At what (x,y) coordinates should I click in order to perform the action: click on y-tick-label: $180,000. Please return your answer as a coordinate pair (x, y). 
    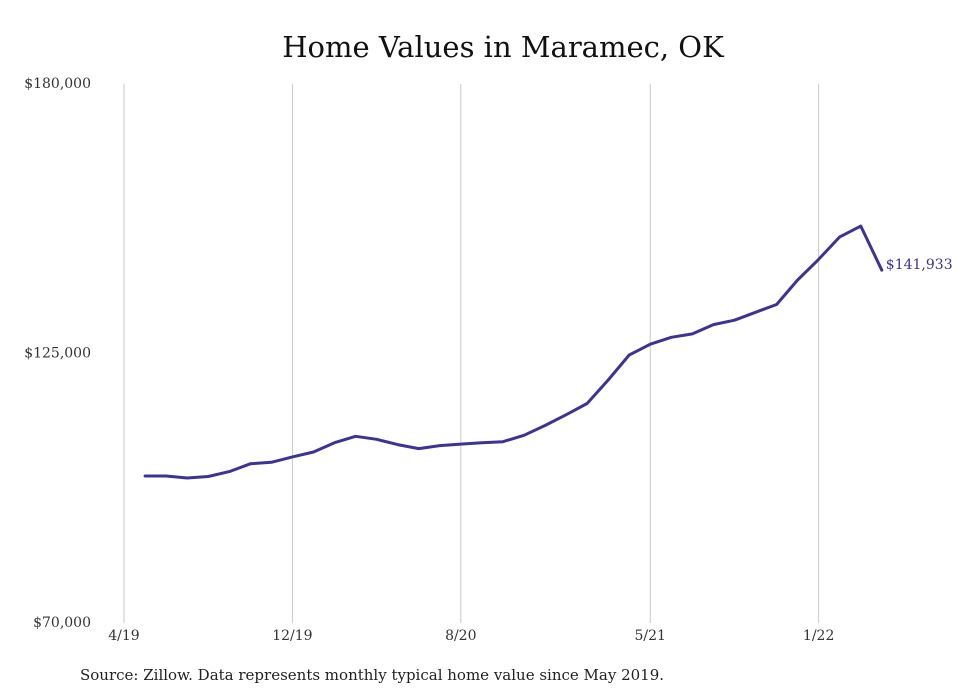
    Looking at the image, I should click on (57, 84).